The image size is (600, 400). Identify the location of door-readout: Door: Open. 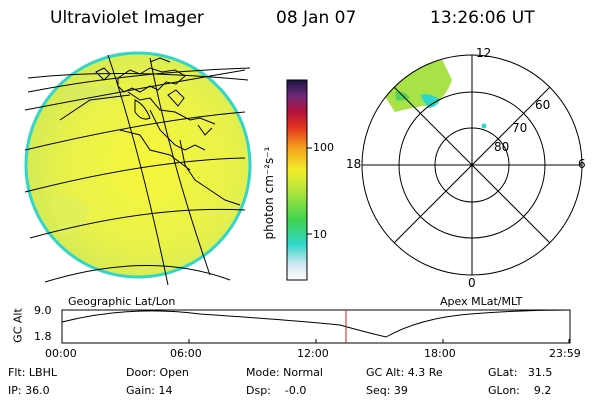
(157, 372).